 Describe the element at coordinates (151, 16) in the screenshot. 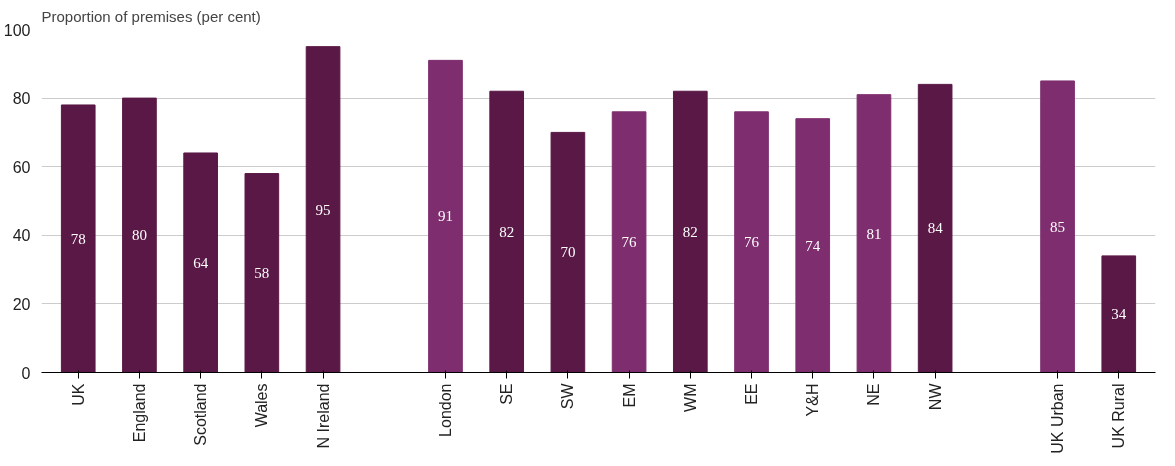

I see `y-axis-title: Proportion of premises (per cent)` at that location.